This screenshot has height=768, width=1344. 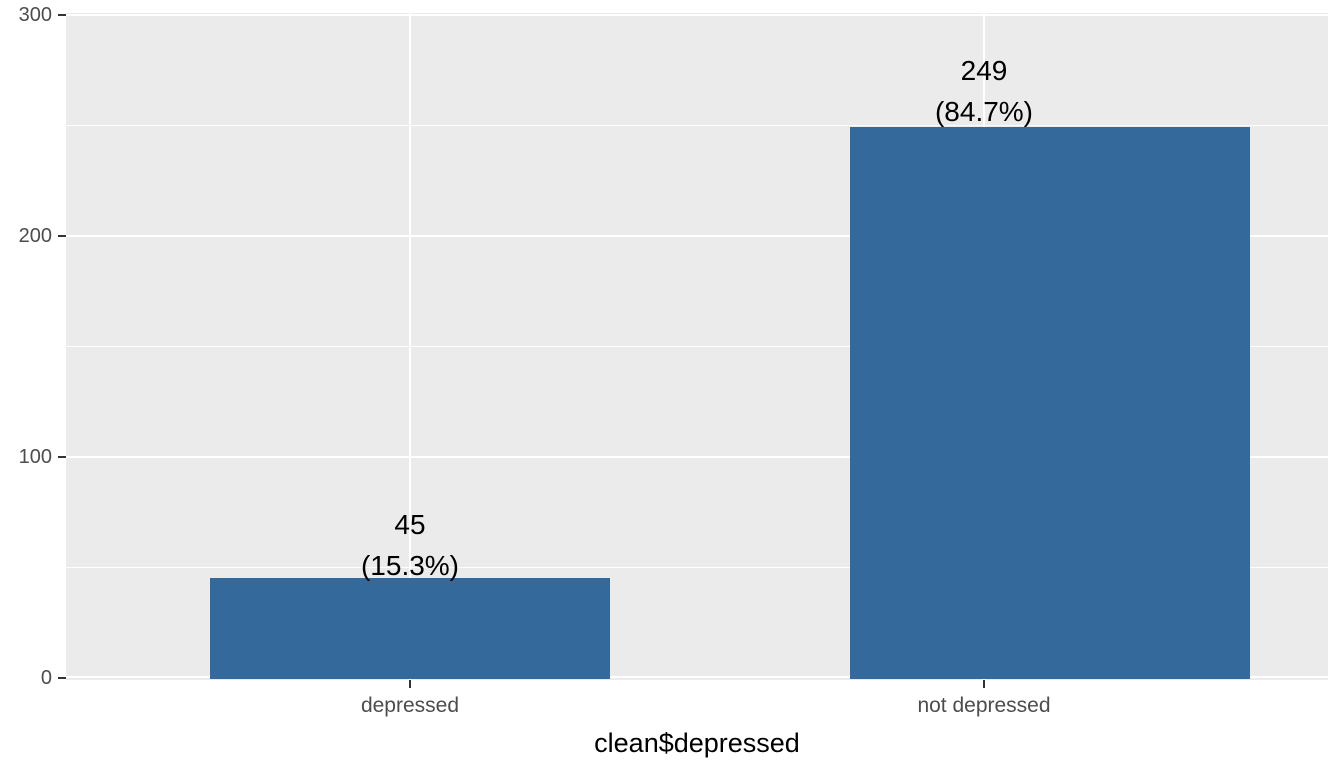 I want to click on gridline-major-y0, so click(x=697, y=677).